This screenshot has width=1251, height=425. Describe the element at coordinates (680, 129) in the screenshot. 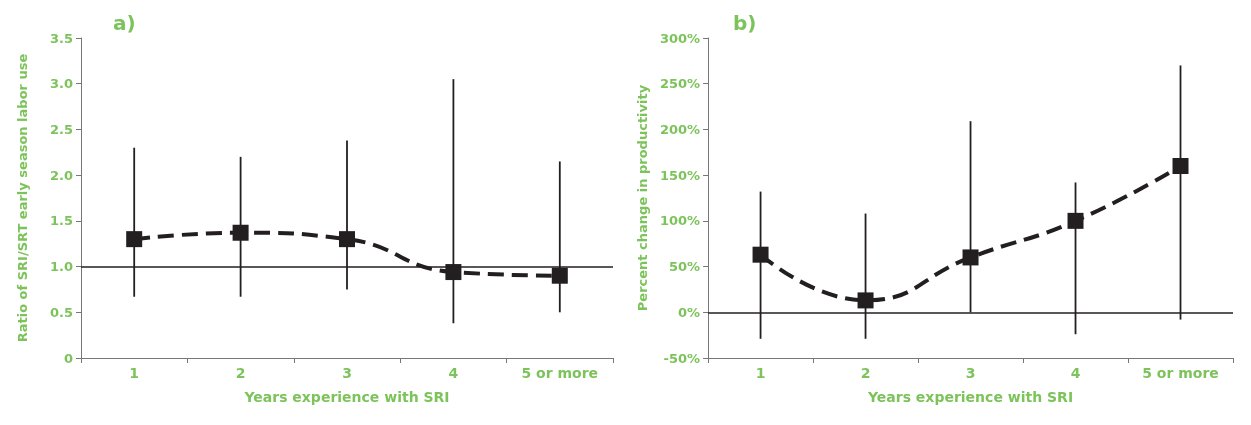

I see `y-tick-label: 200%` at that location.